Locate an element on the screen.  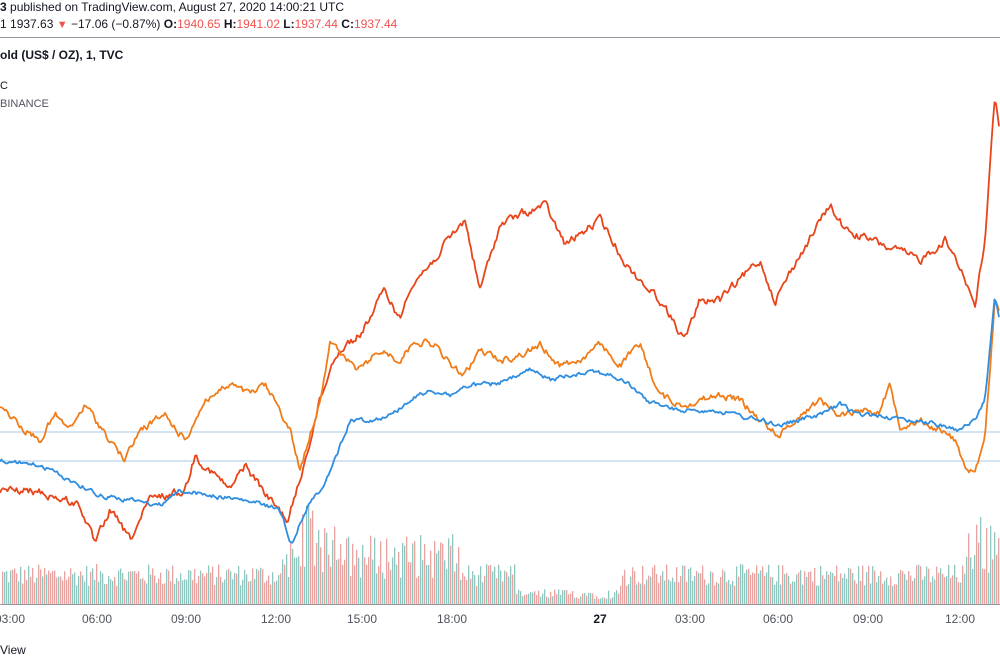
price-change: −17.06 (−0.87%) is located at coordinates (116, 24).